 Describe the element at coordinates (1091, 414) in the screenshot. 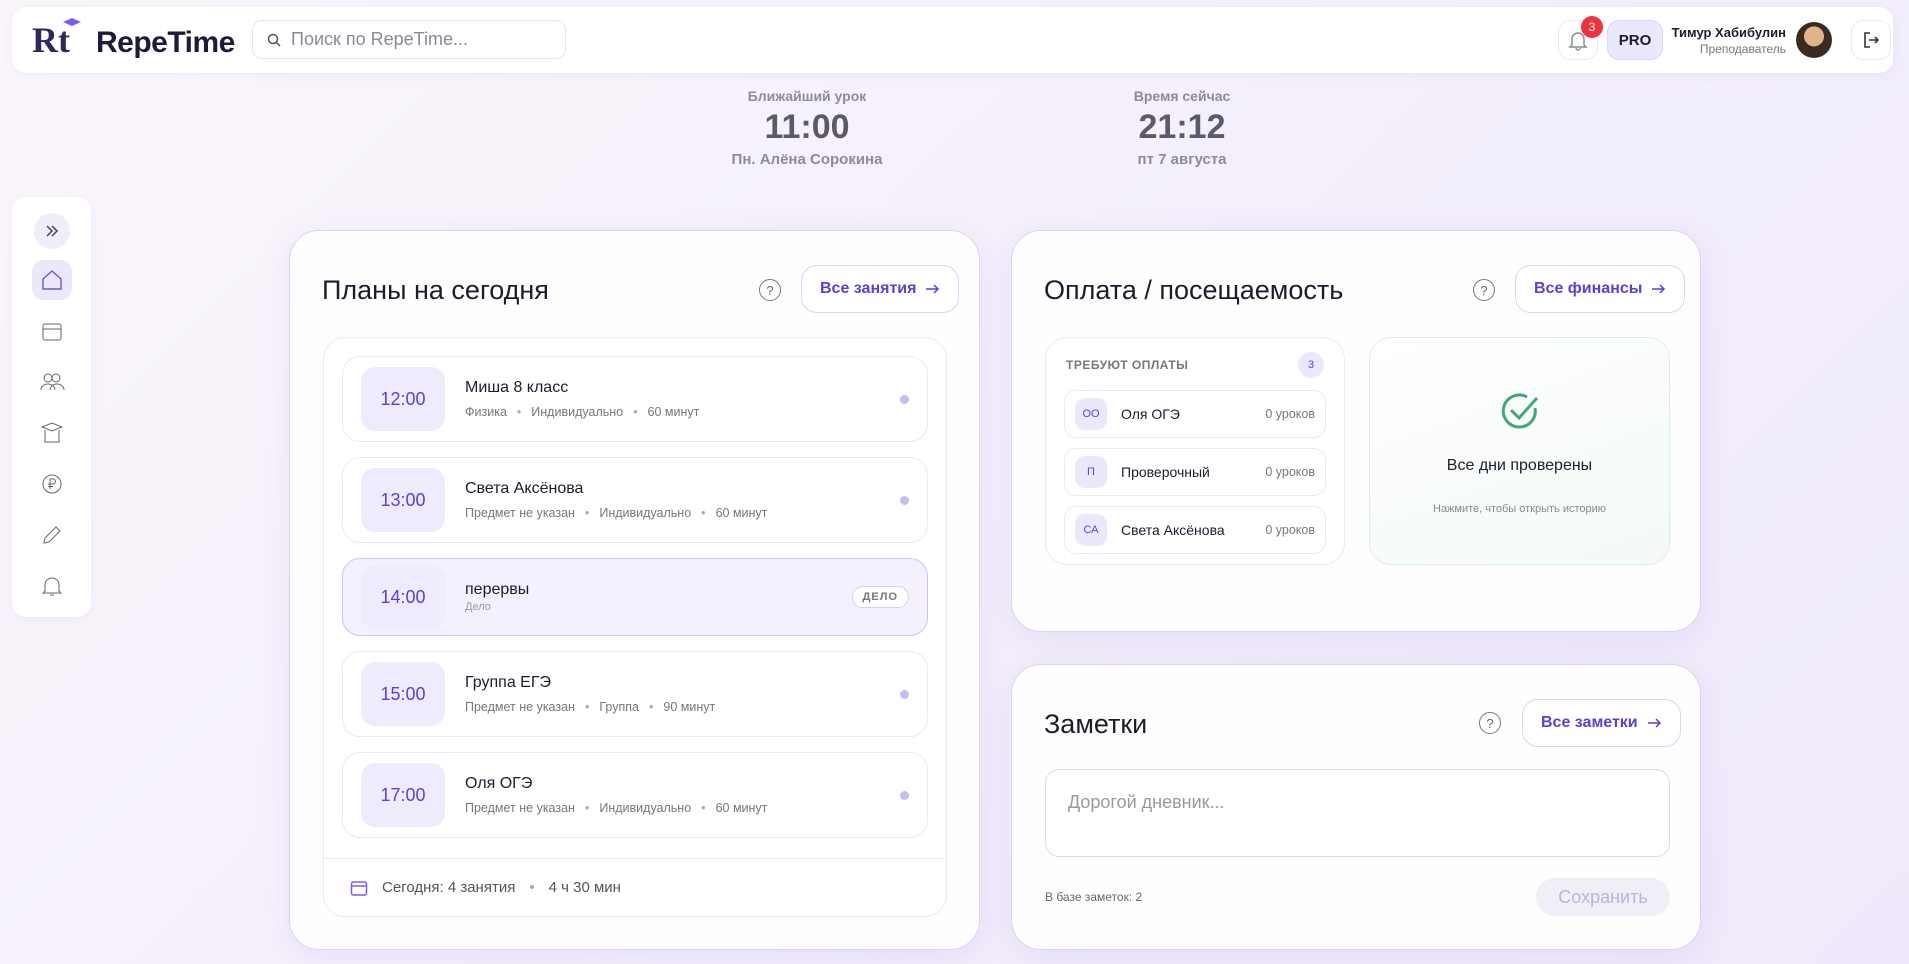

I see `initials: ОО` at that location.